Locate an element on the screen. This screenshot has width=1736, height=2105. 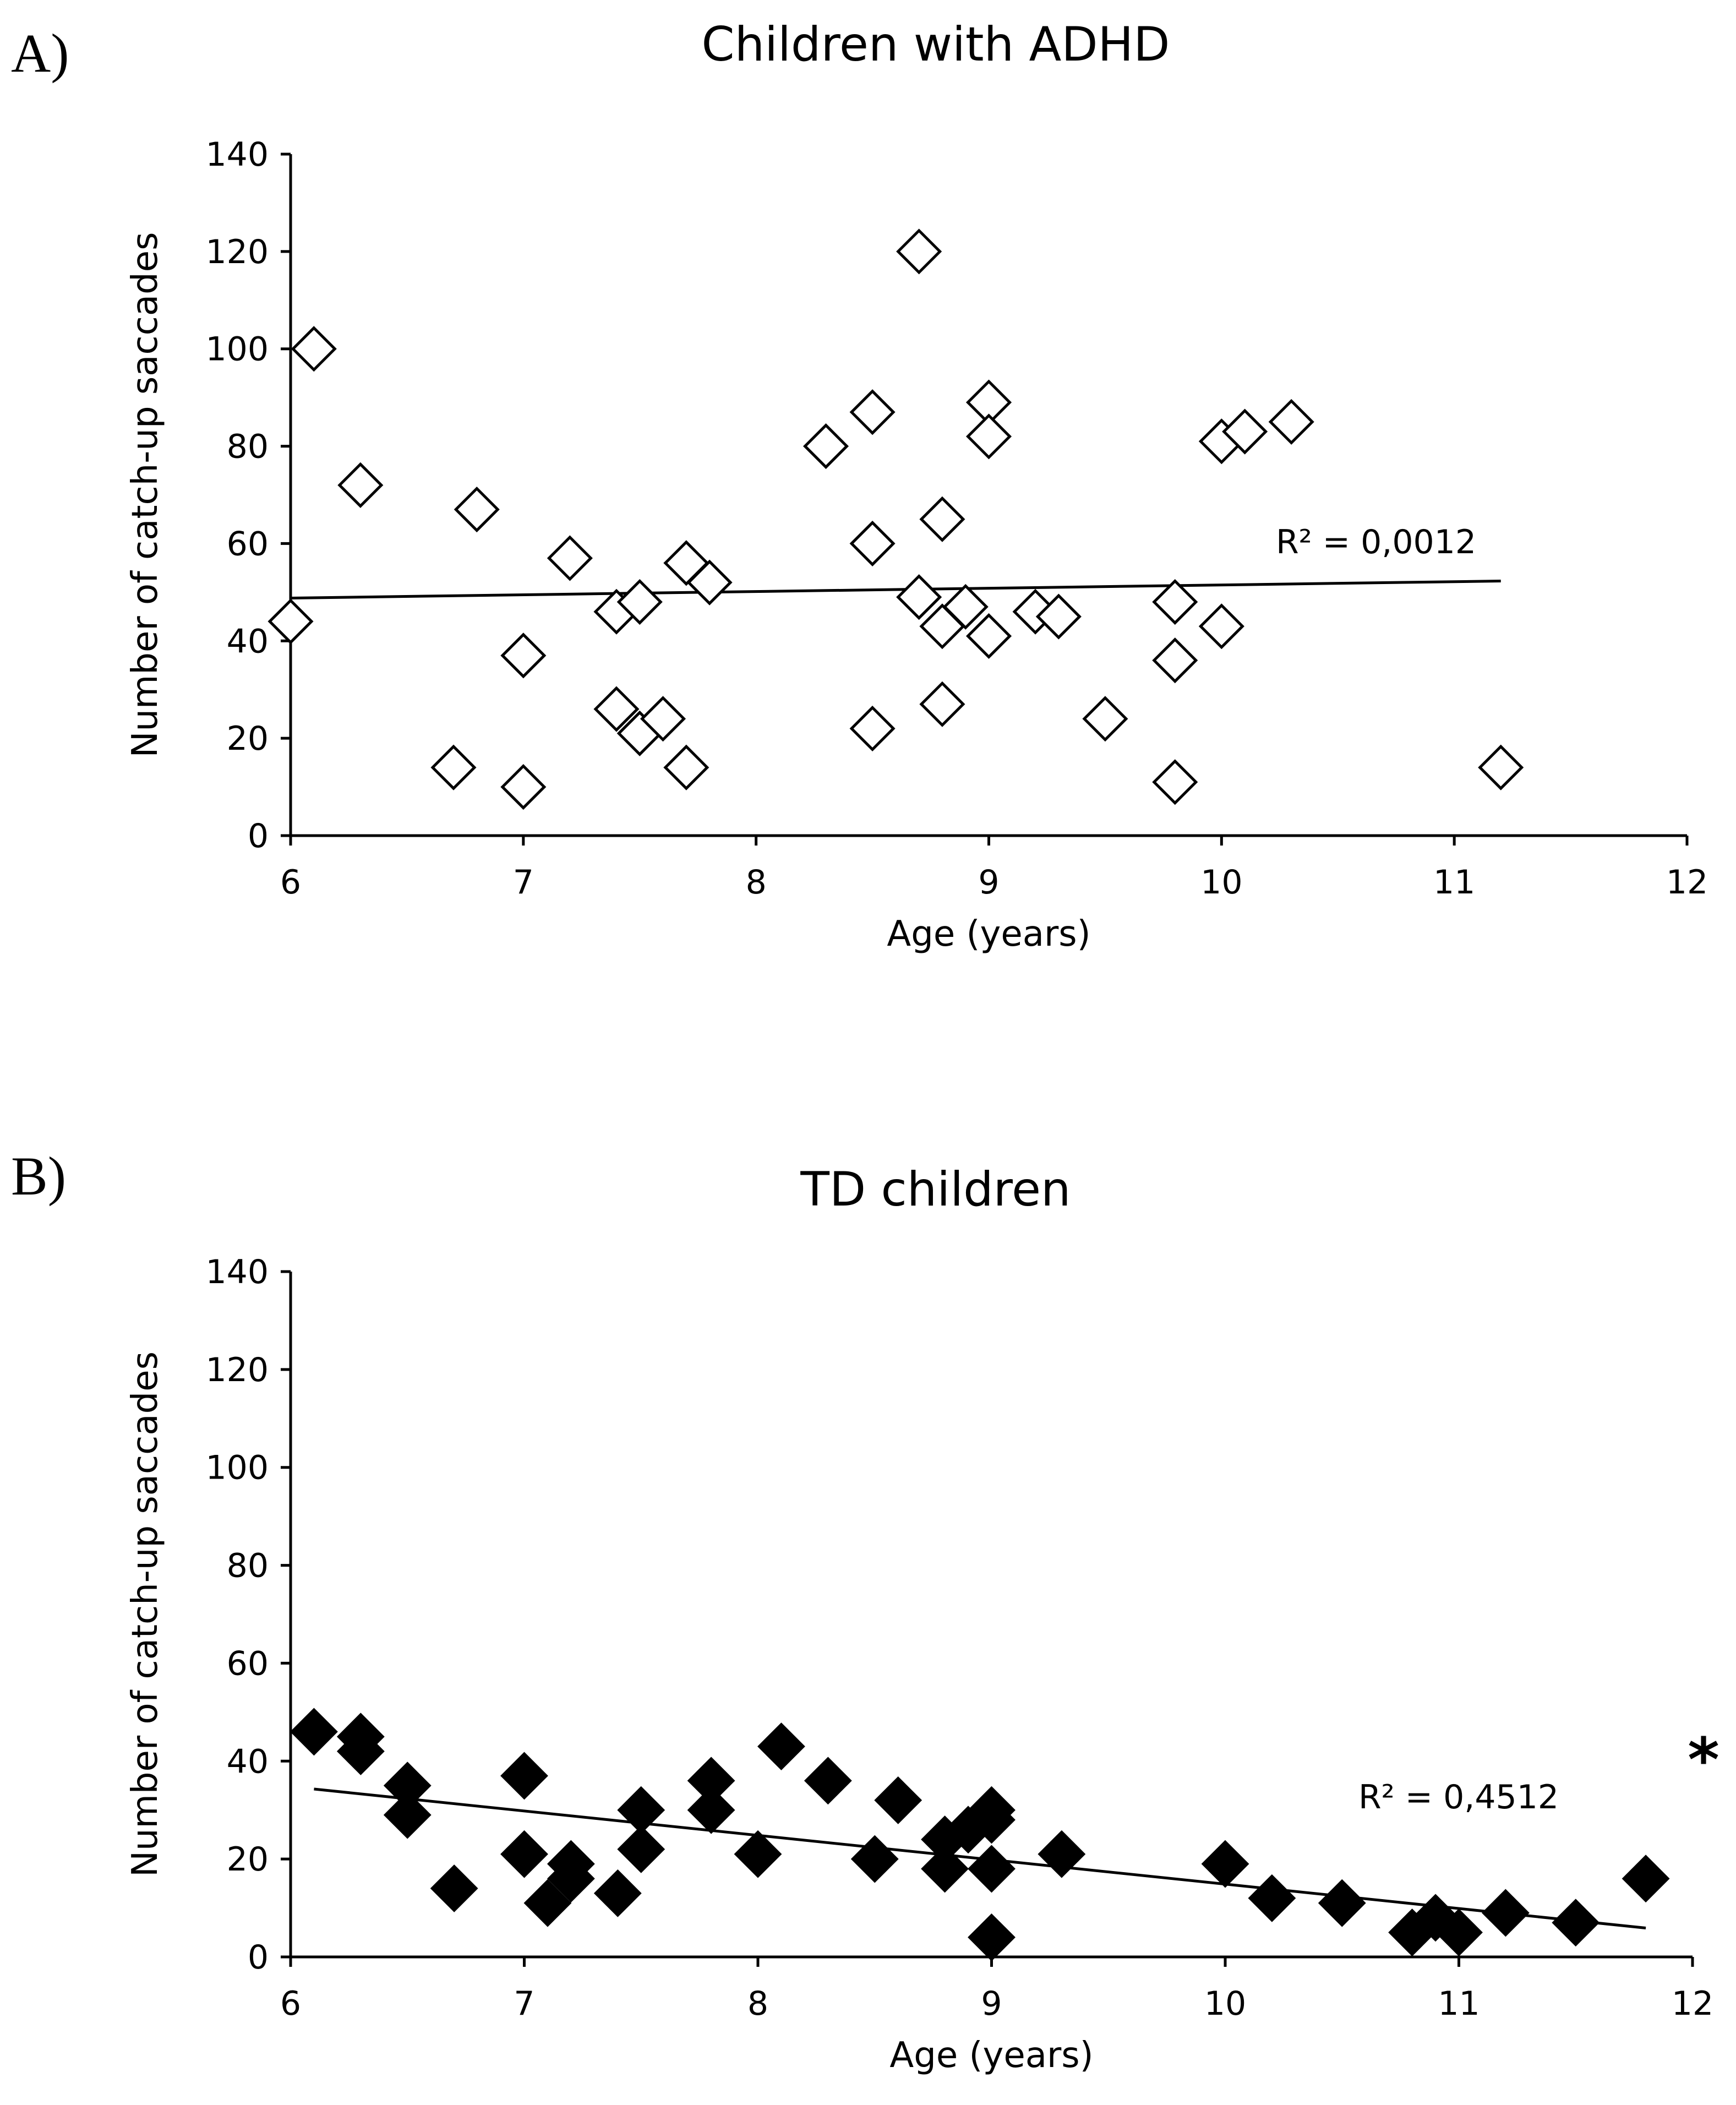
y-axis-label: Number of catch-up saccades is located at coordinates (145, 495).